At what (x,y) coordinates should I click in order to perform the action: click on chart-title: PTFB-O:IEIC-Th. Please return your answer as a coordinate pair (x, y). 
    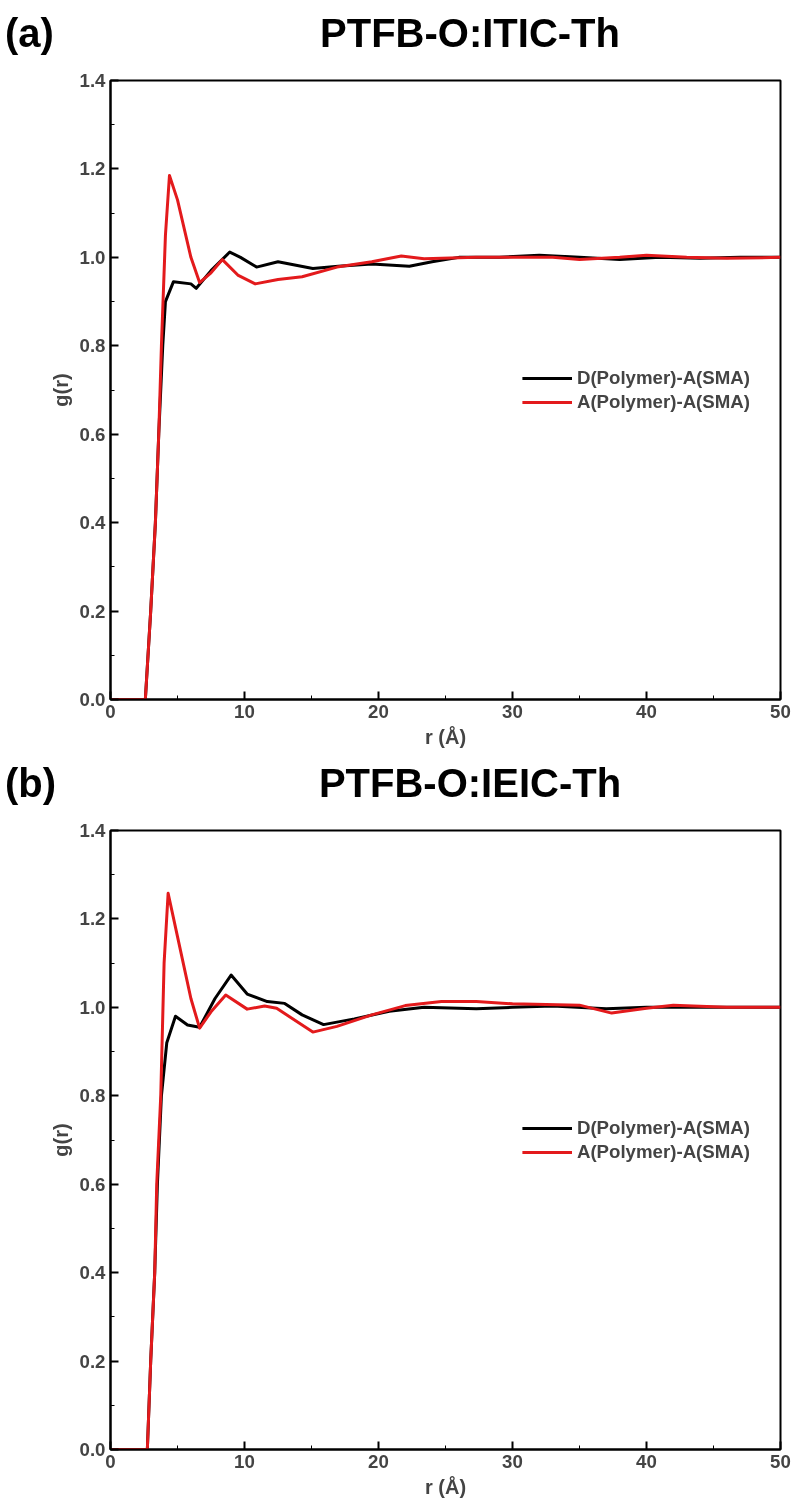
    Looking at the image, I should click on (470, 783).